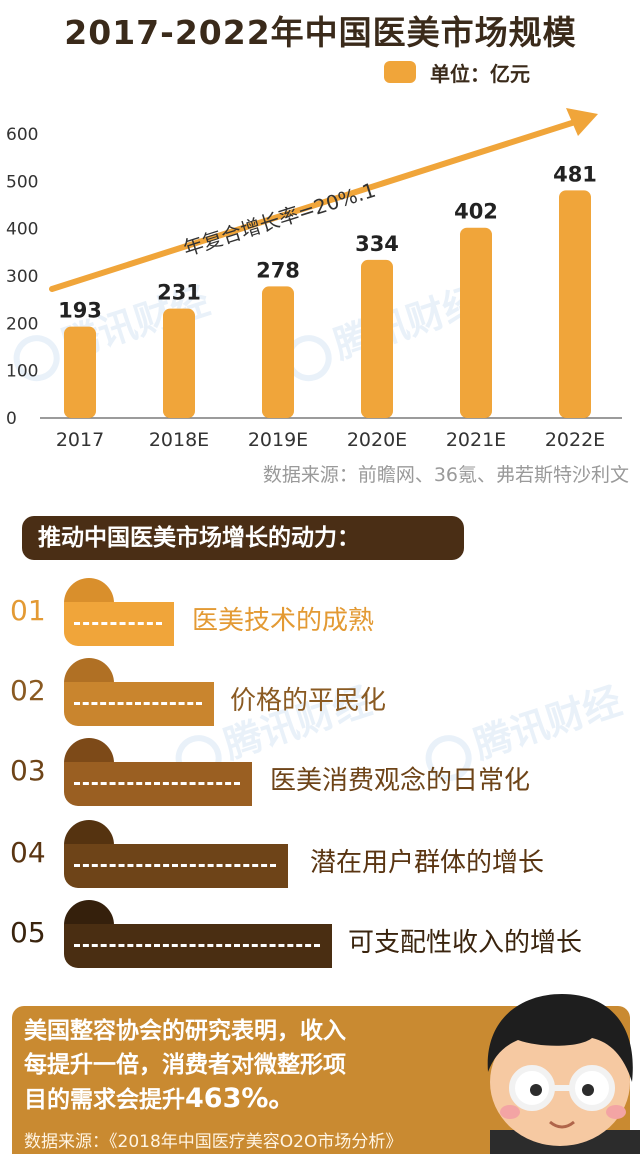  I want to click on y-tick-label: 200, so click(22, 324).